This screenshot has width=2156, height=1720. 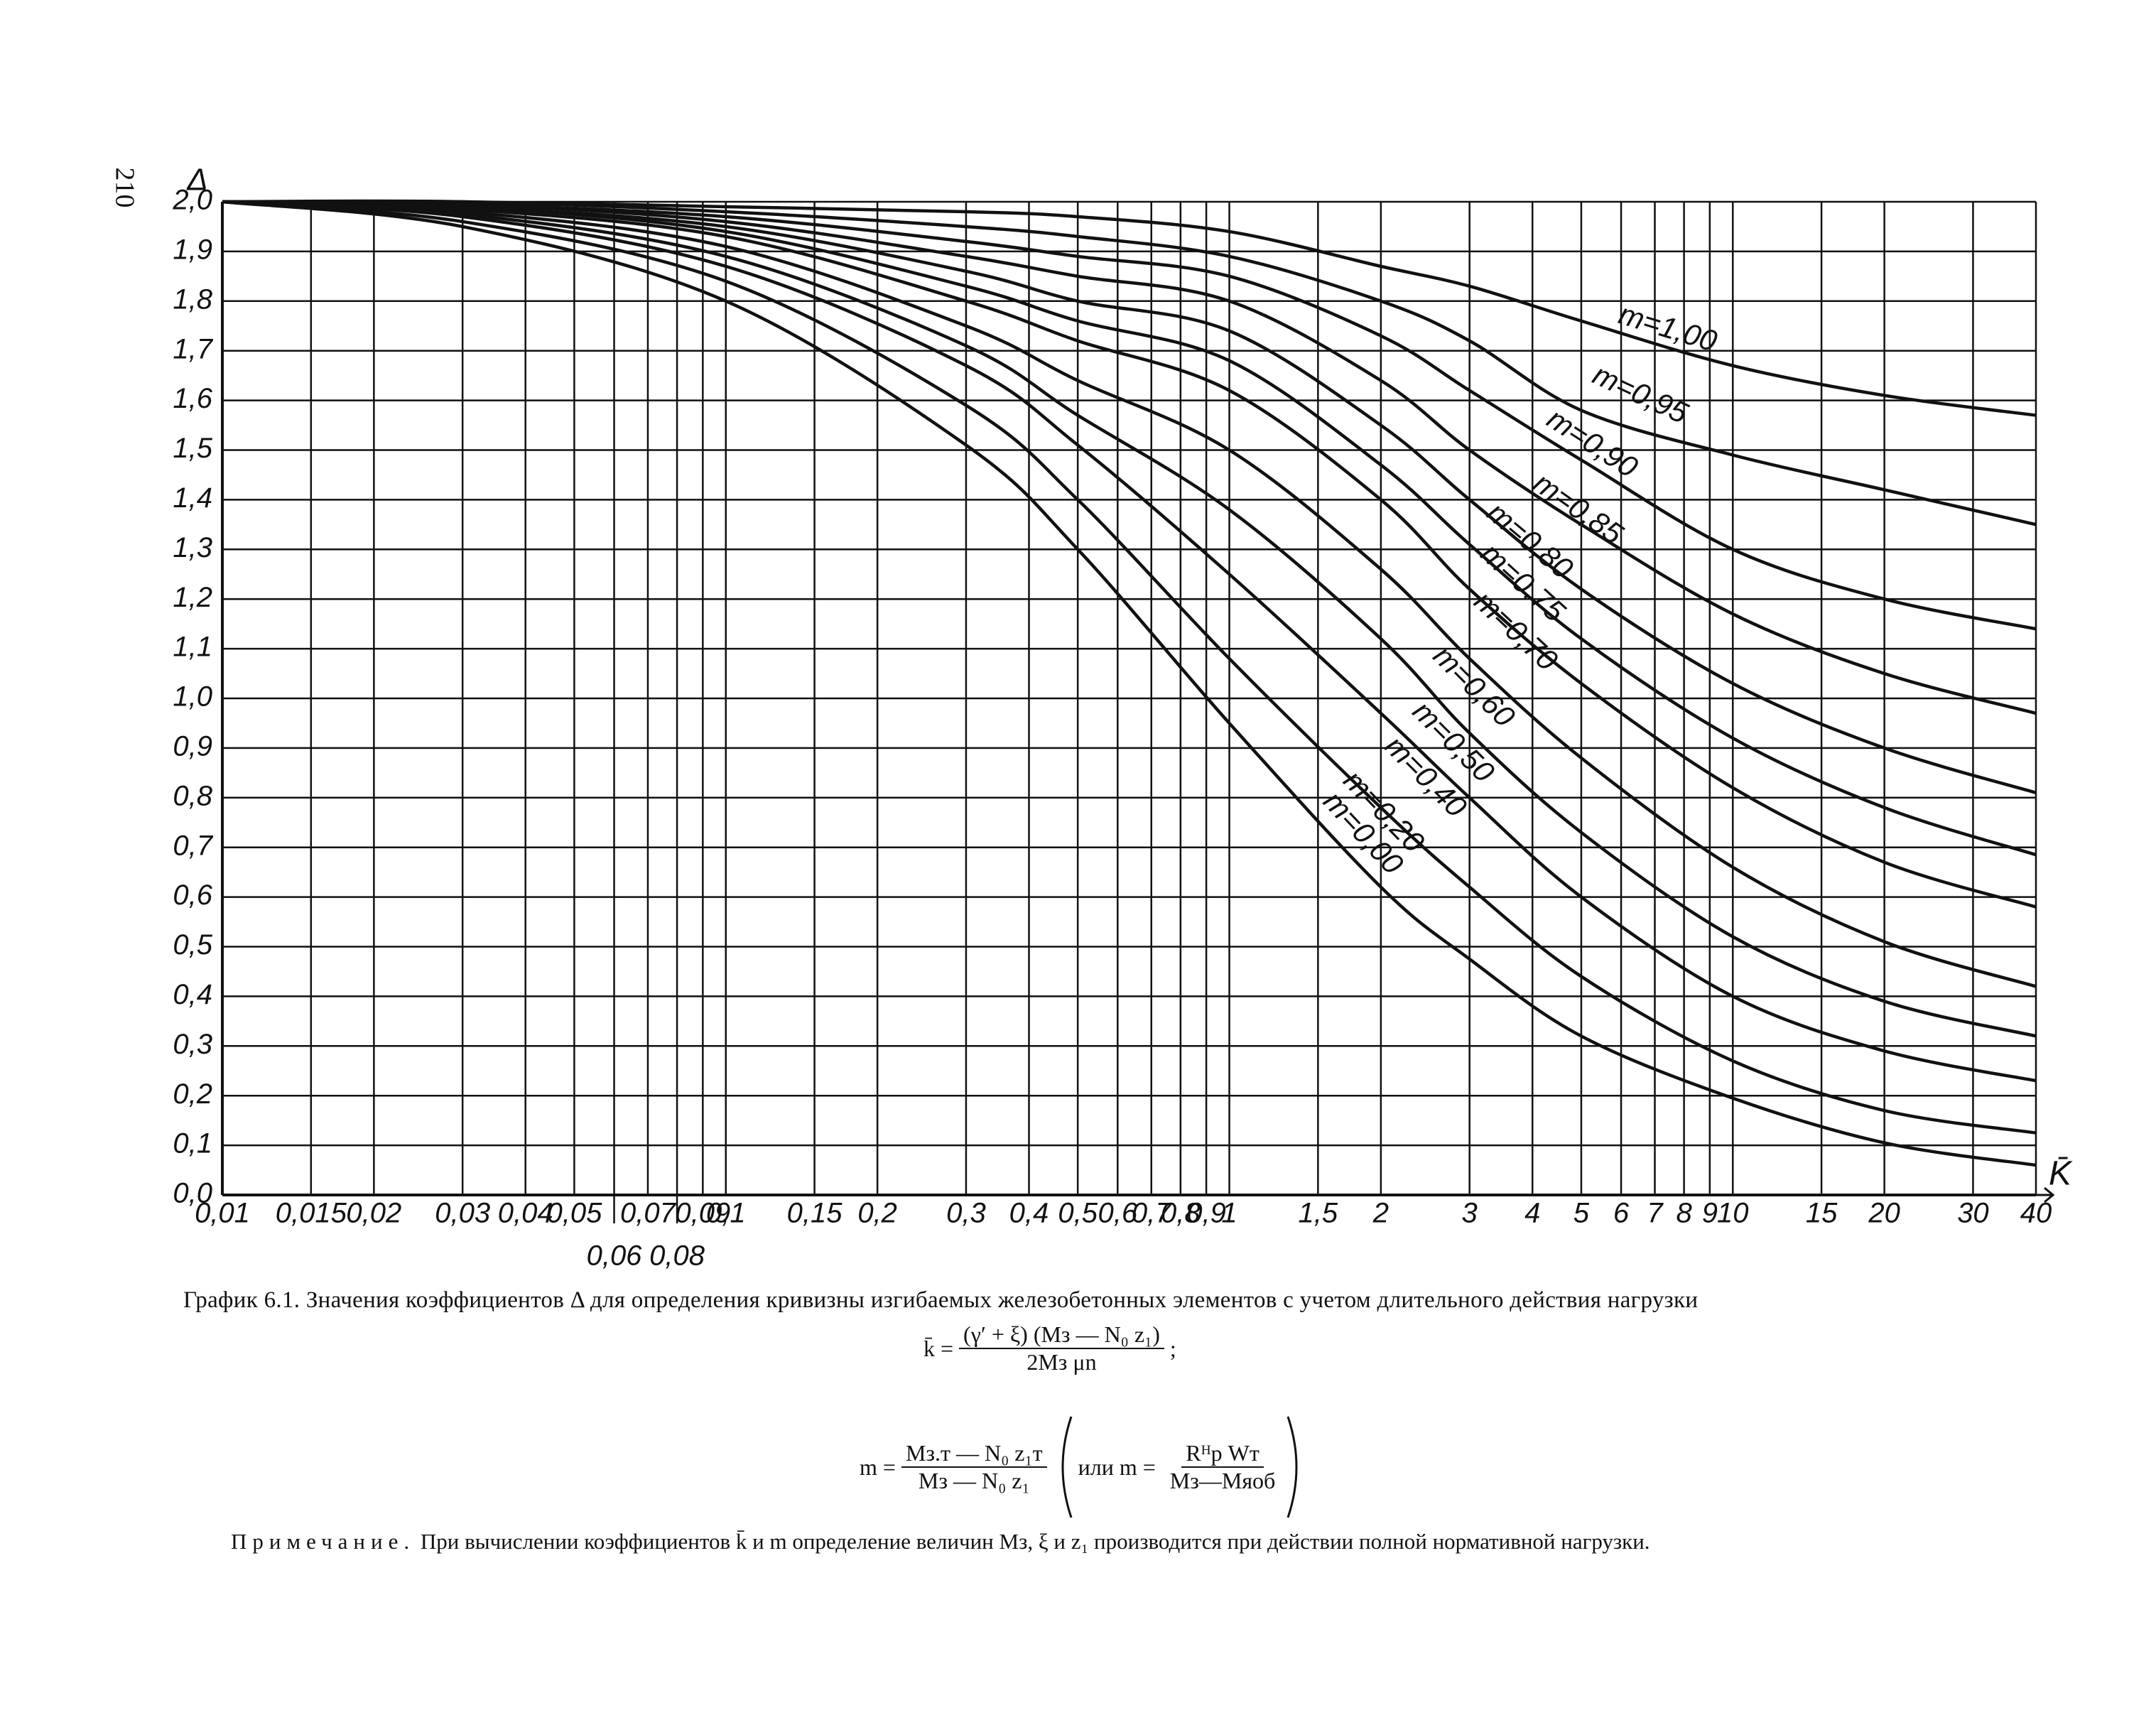 I want to click on formula-m-den: Mз — N₀ z₁, so click(x=974, y=1480).